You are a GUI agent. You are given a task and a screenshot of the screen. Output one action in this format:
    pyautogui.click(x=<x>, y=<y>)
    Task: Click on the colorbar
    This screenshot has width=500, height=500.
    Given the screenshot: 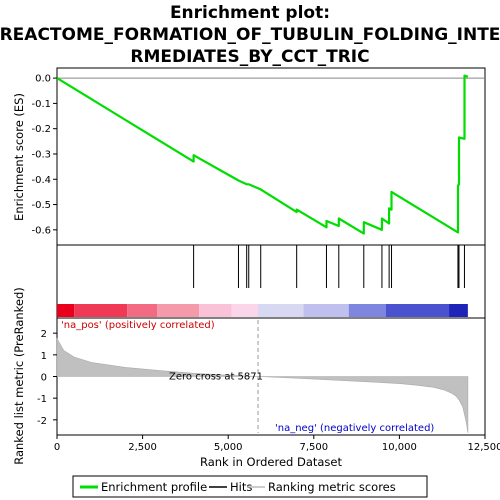 What is the action you would take?
    pyautogui.click(x=262, y=310)
    